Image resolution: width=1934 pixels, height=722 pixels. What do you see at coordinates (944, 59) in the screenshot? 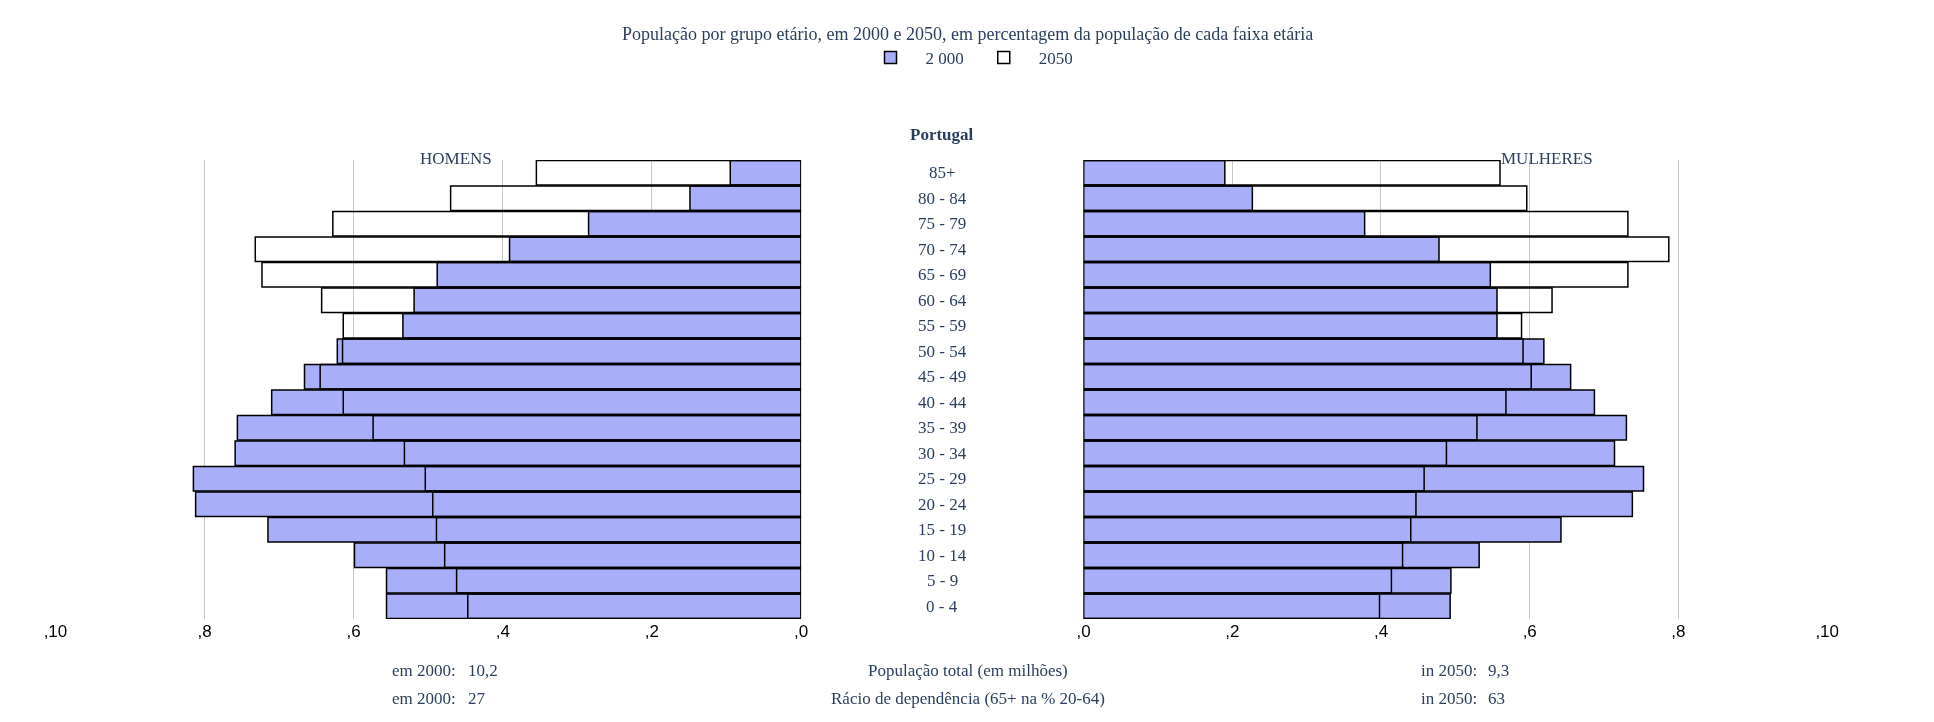
I see `legend-label: 2 000` at bounding box center [944, 59].